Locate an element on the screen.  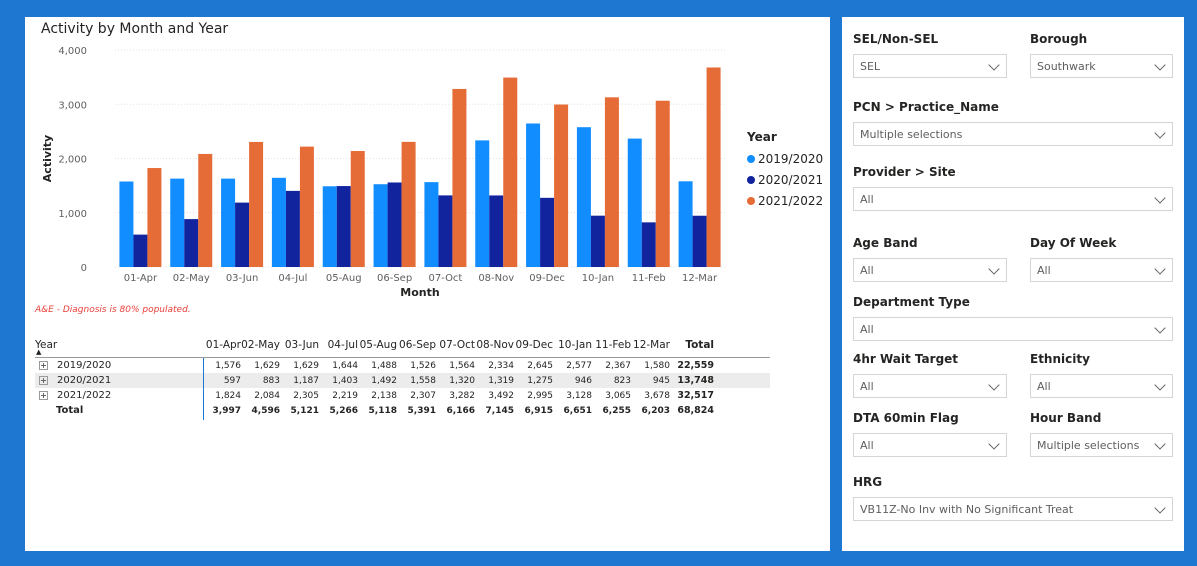
row-total-cell: 13,748 is located at coordinates (695, 380).